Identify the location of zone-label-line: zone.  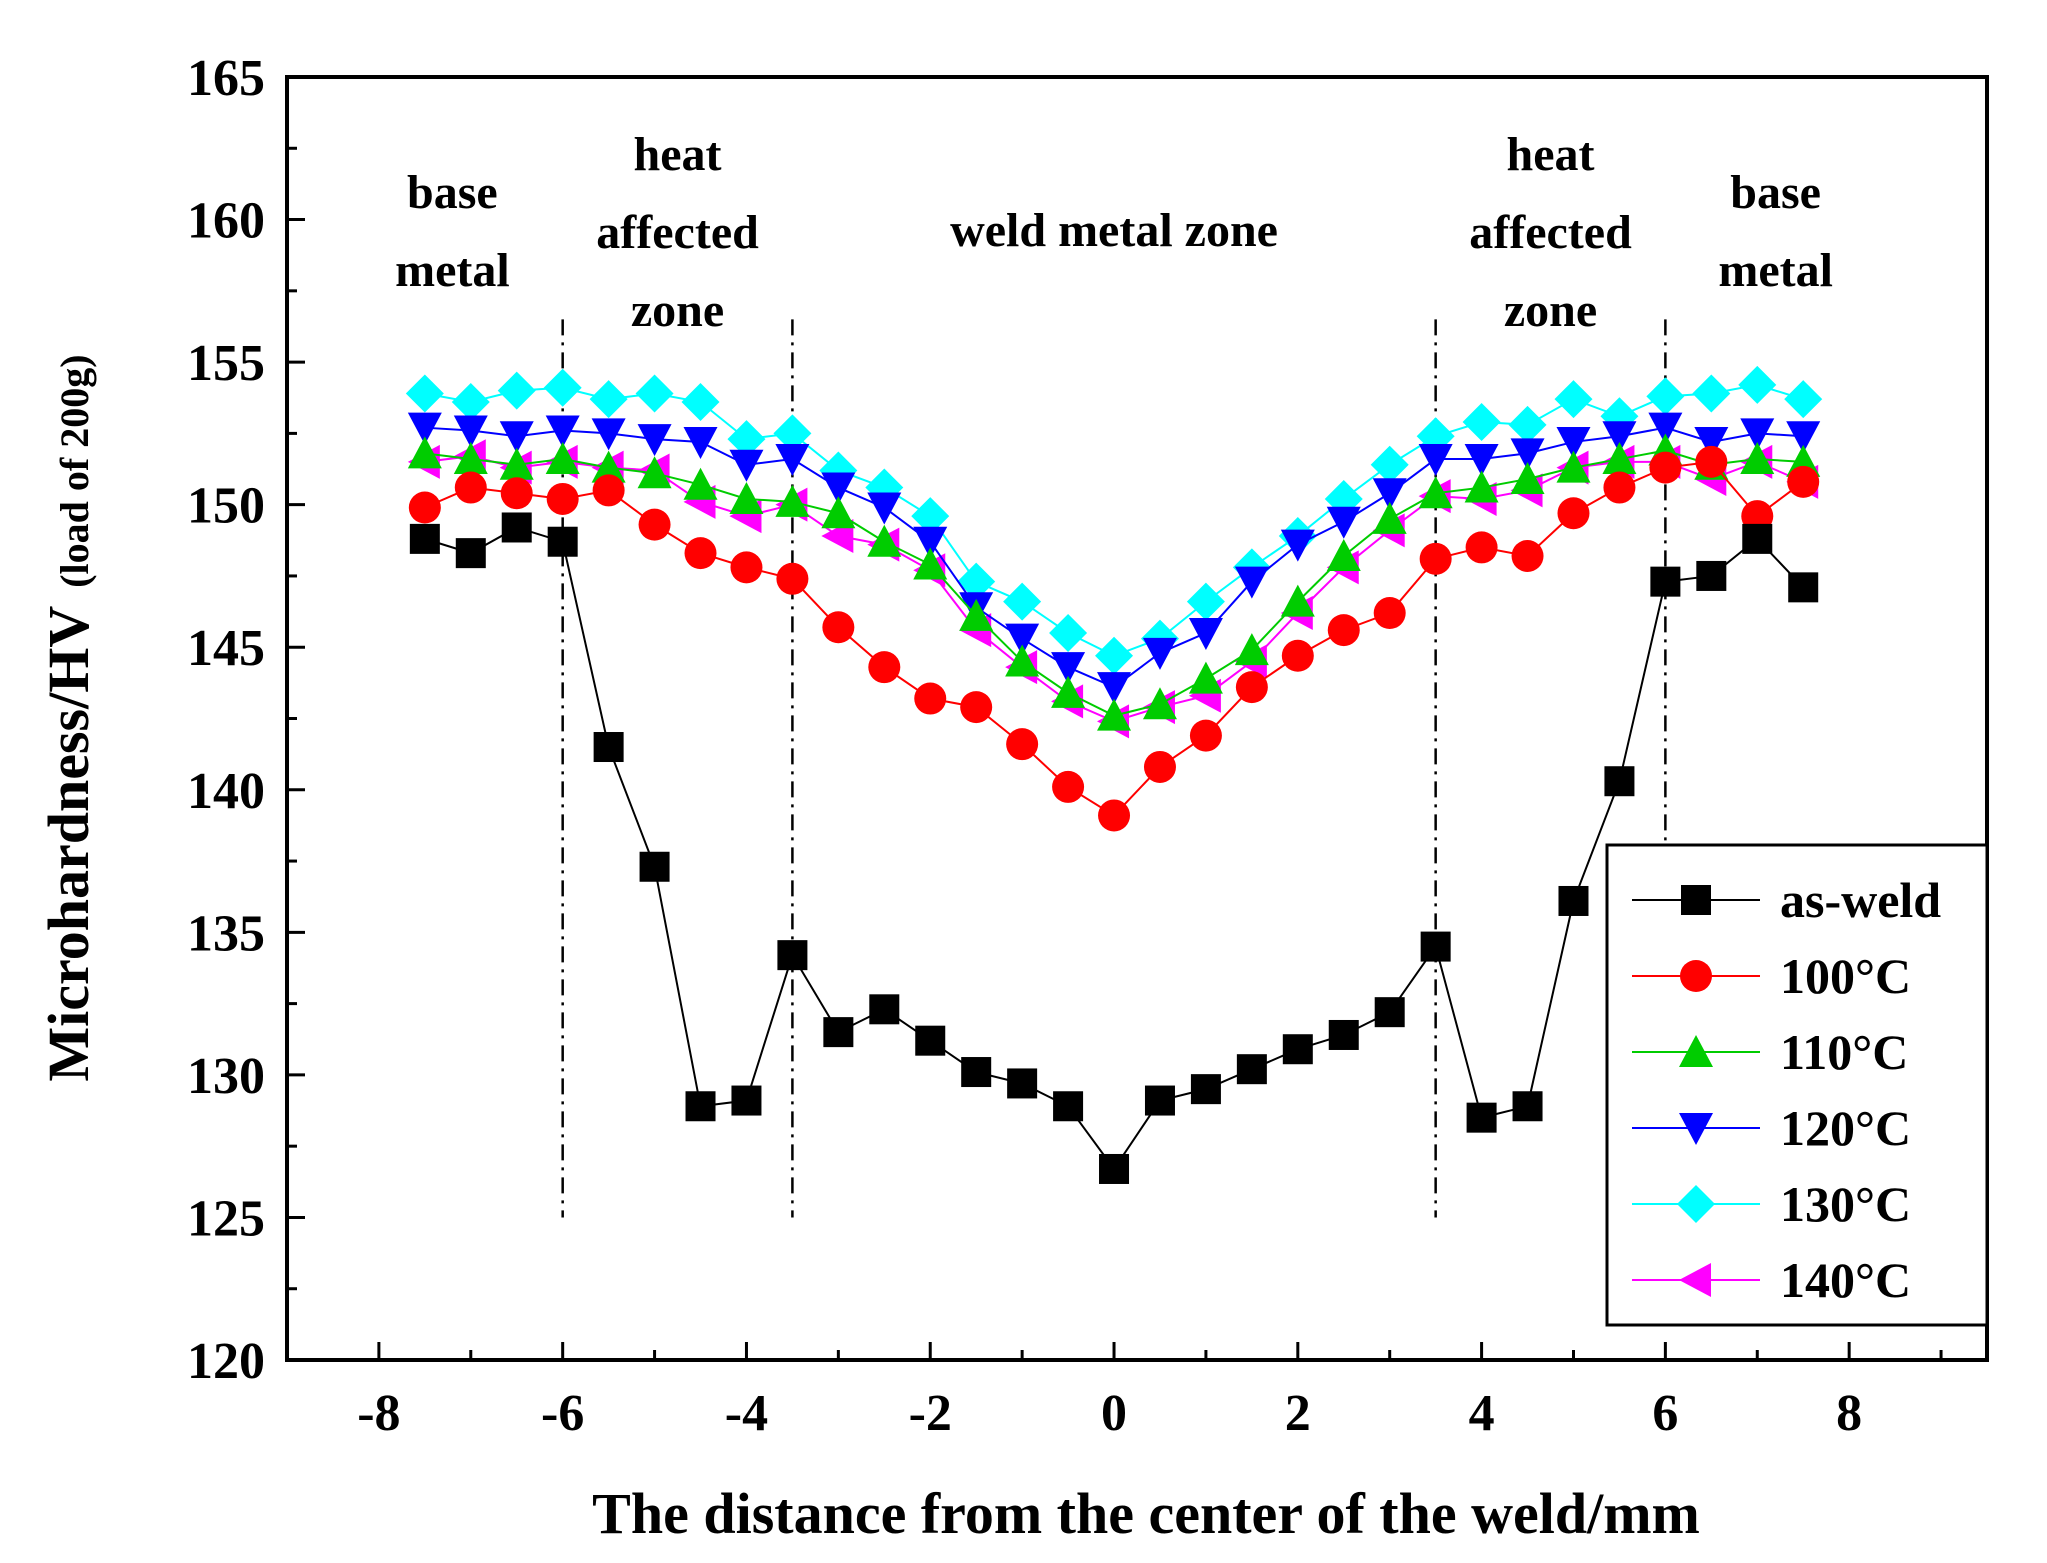
(1550, 310).